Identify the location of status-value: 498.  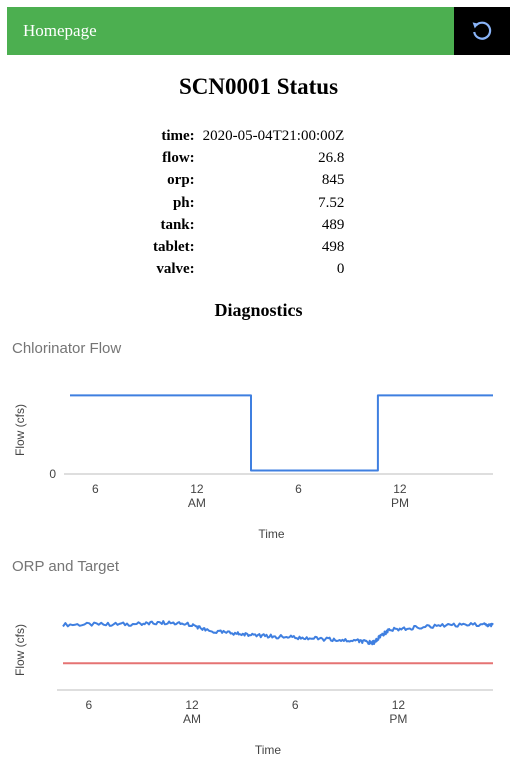
(333, 247).